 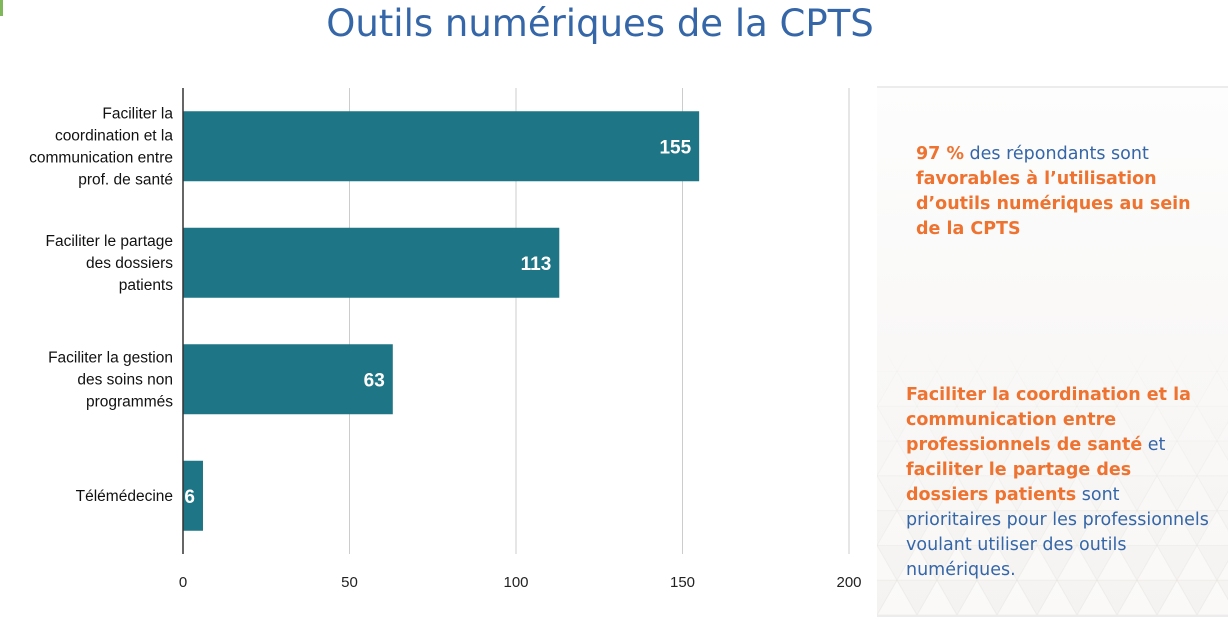 What do you see at coordinates (124, 496) in the screenshot?
I see `category-label: Télémédecine` at bounding box center [124, 496].